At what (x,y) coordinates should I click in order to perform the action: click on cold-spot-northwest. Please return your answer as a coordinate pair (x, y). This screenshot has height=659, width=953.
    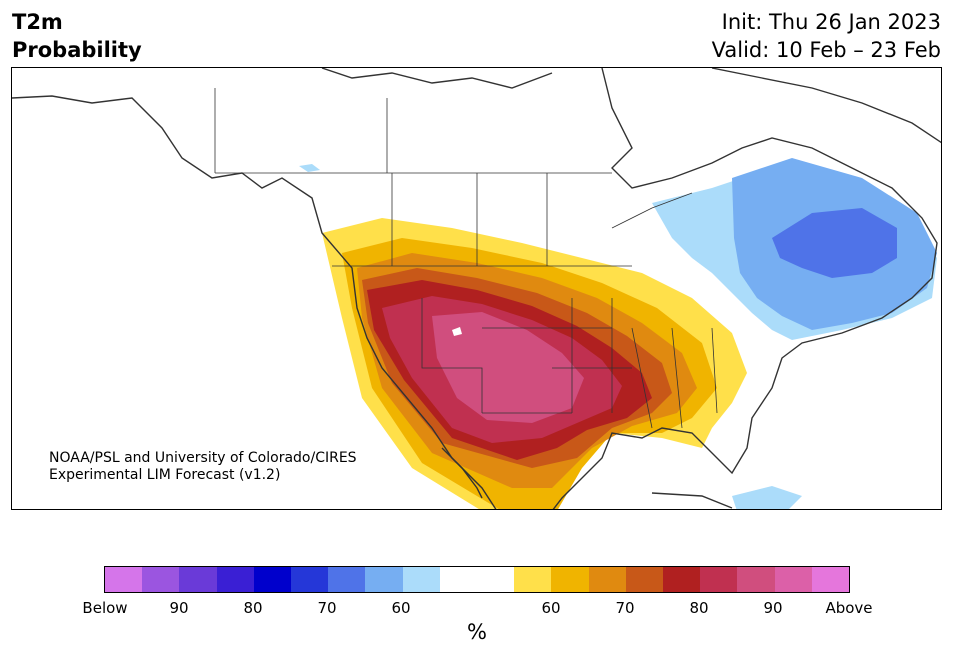
    Looking at the image, I should click on (309, 168).